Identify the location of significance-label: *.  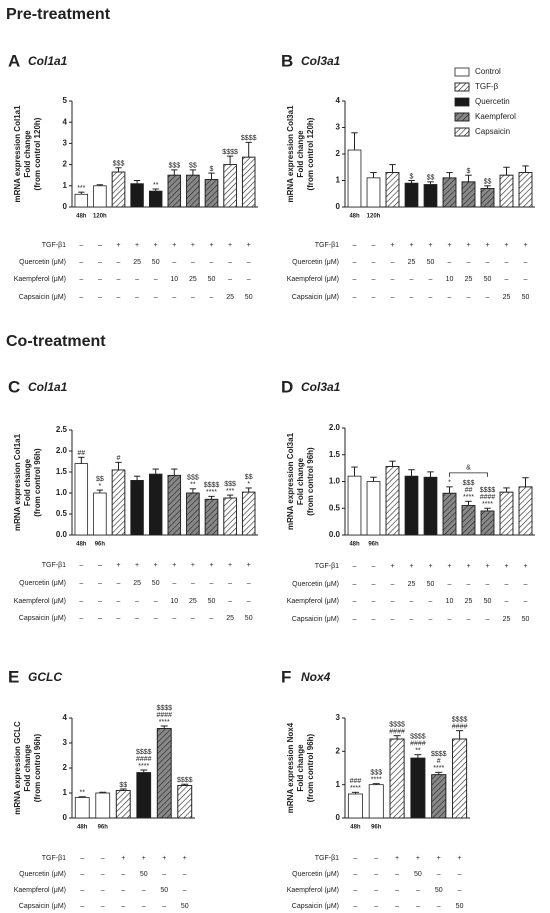
(449, 483).